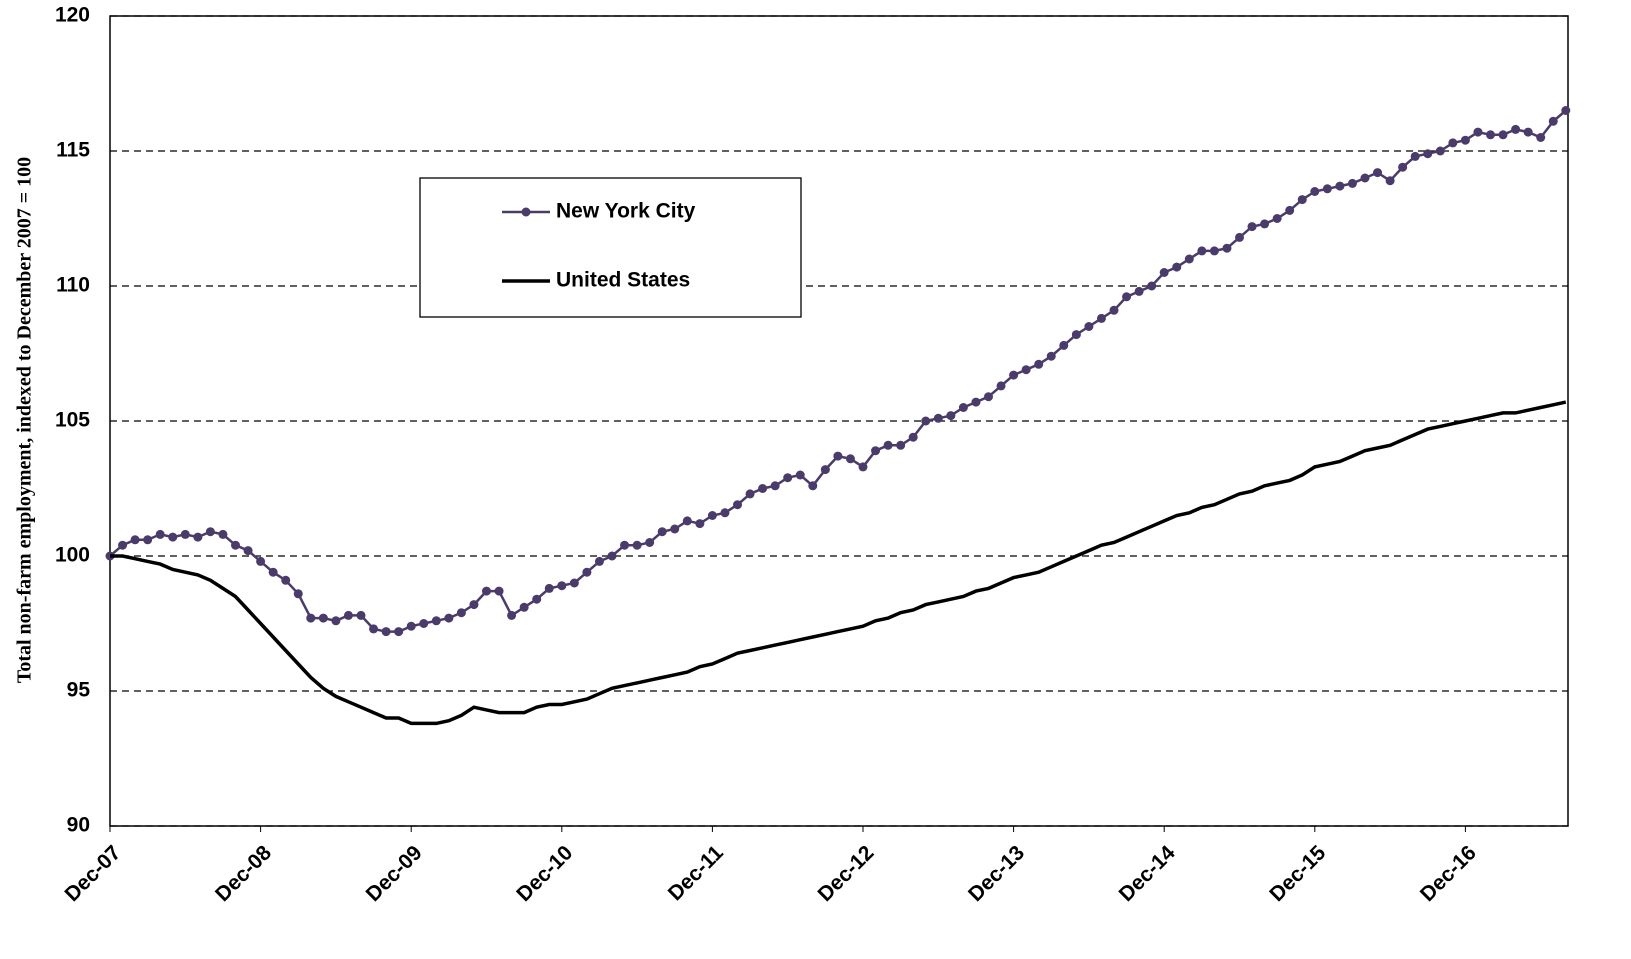  I want to click on x-tick-label: Dec-07, so click(92, 873).